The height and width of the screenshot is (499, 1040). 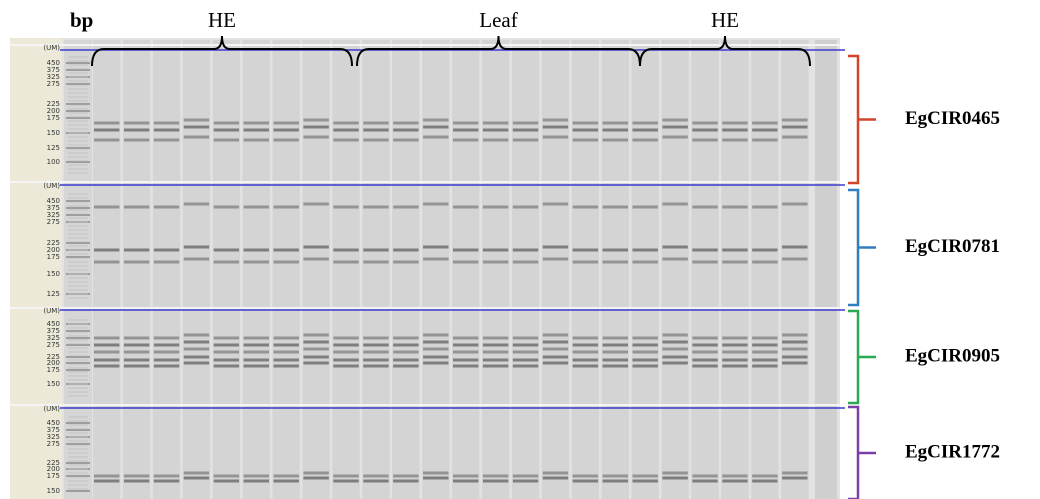 What do you see at coordinates (53, 243) in the screenshot?
I see `ladder-label: 225` at bounding box center [53, 243].